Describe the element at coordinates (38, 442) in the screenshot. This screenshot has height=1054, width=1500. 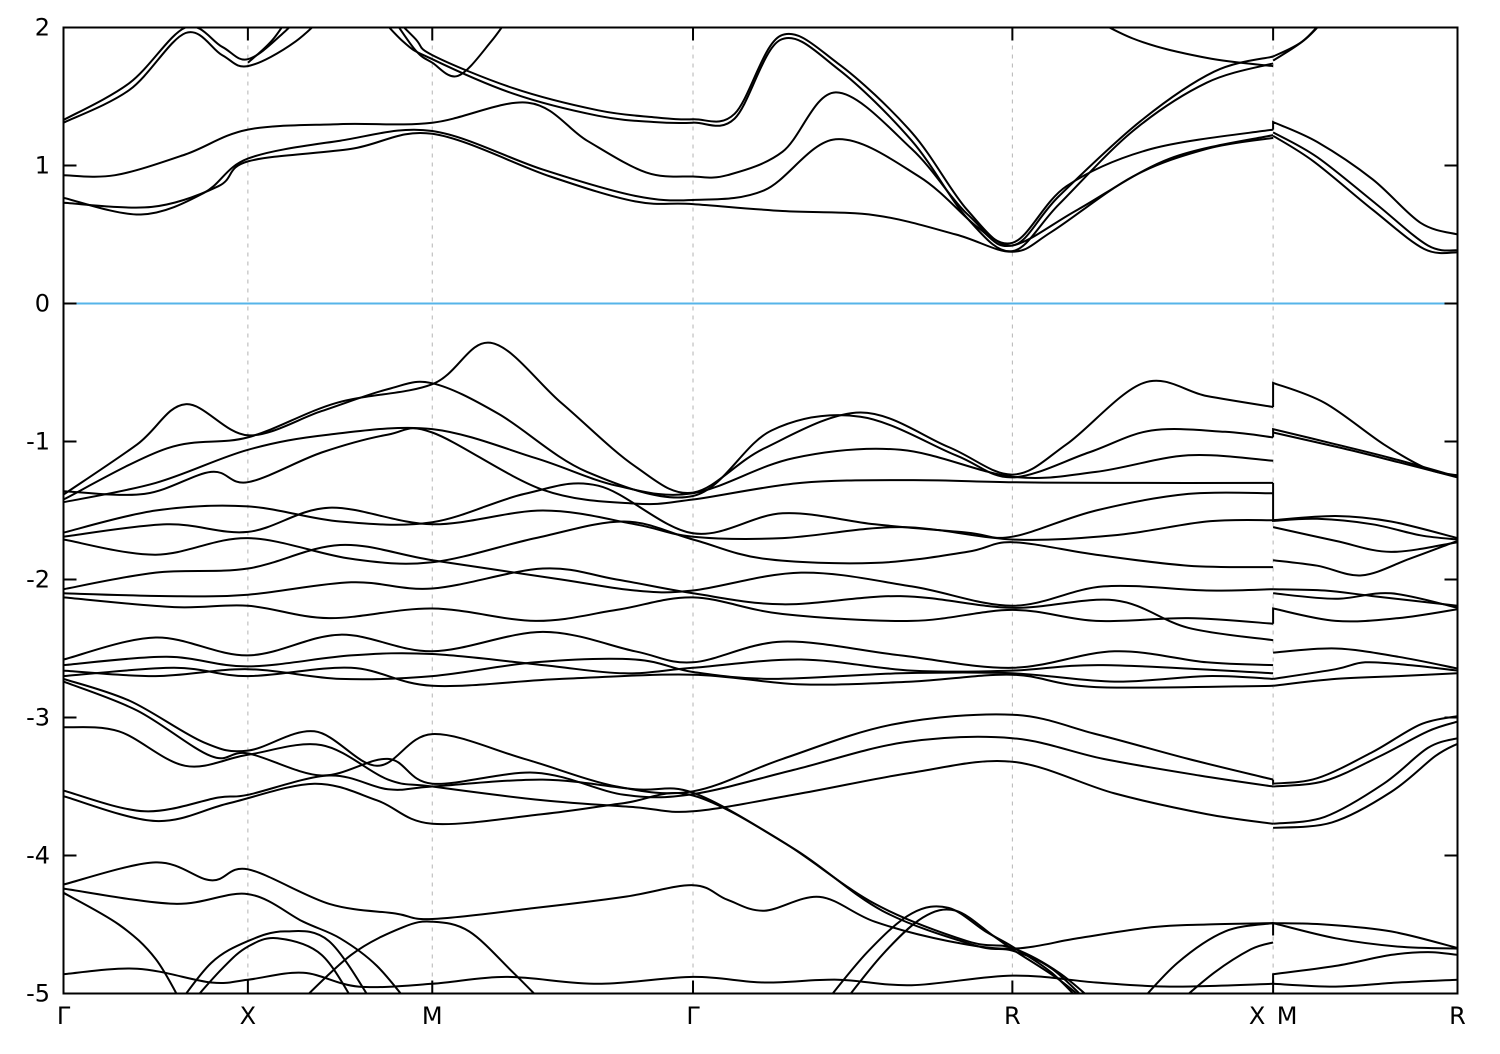
I see `y-tick-label: -1` at that location.